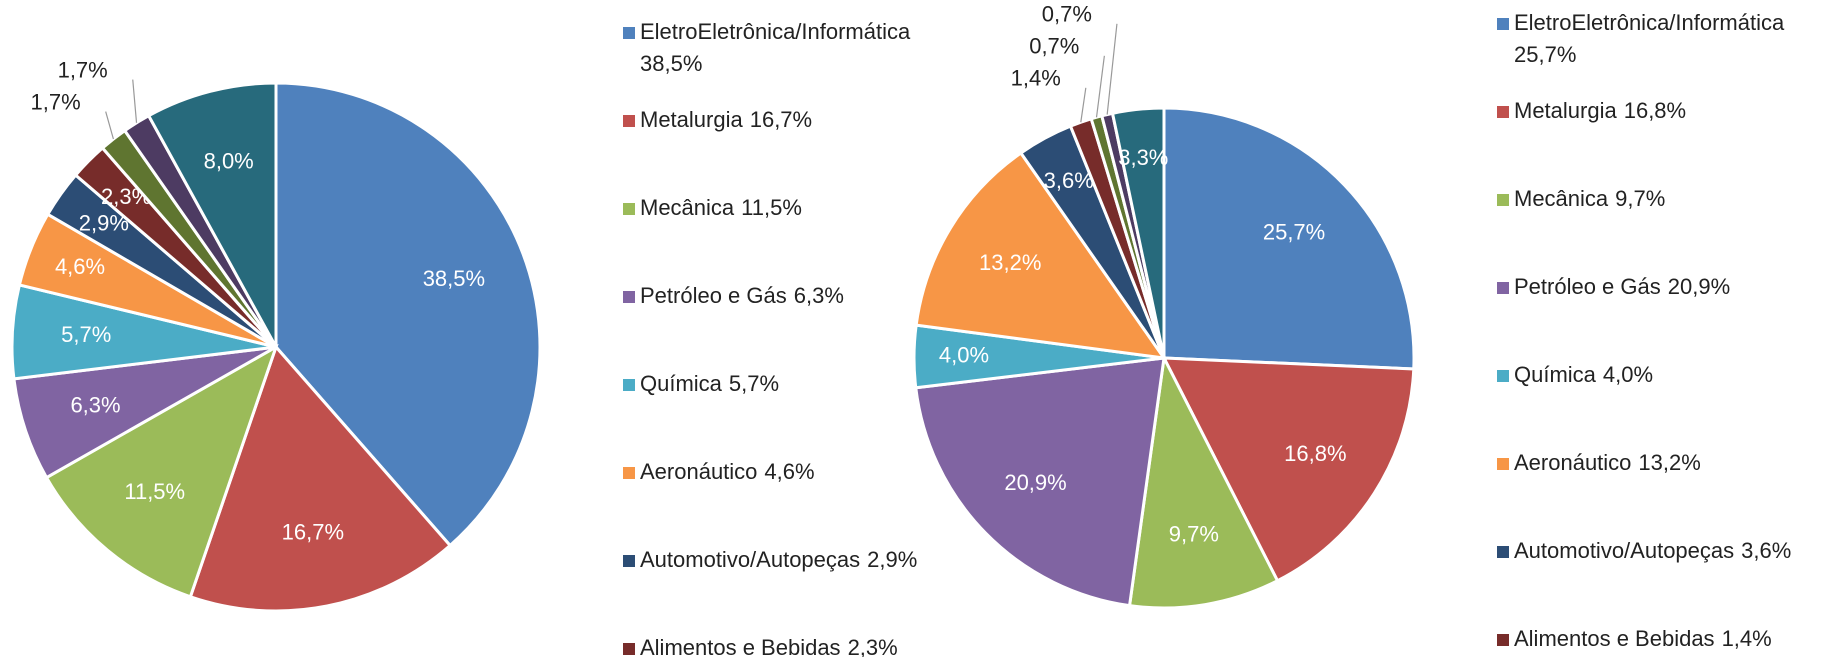  Describe the element at coordinates (671, 63) in the screenshot. I see `legend-value: 38,5%` at that location.